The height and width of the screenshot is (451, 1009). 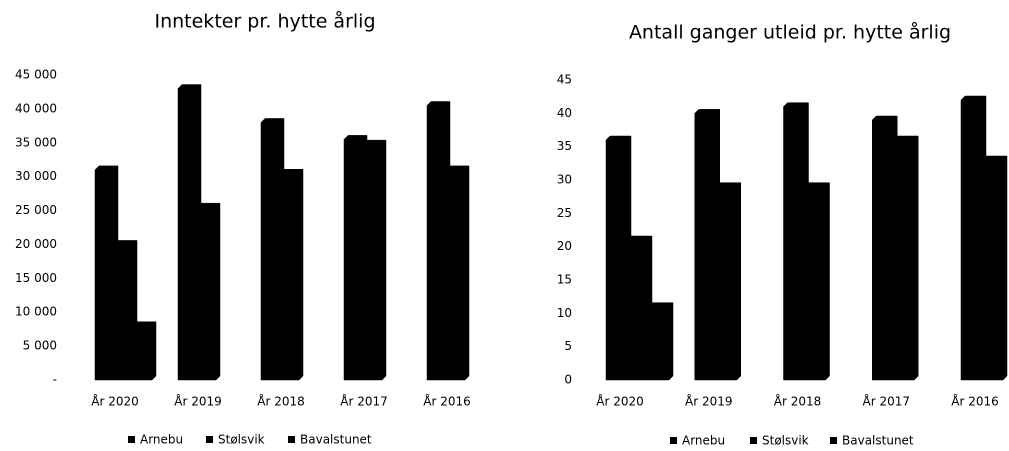 What do you see at coordinates (568, 346) in the screenshot?
I see `y-tick-label: 5` at bounding box center [568, 346].